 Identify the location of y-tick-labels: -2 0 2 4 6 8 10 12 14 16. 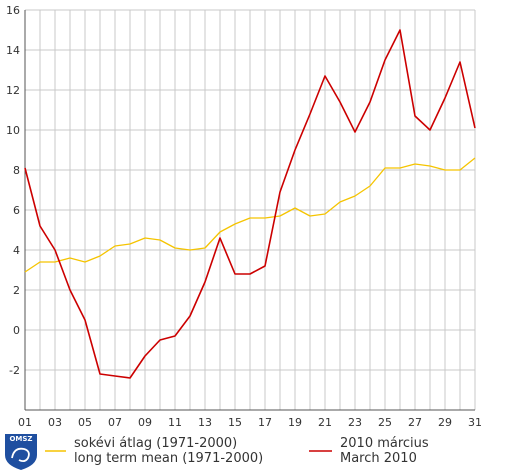
(13, 190).